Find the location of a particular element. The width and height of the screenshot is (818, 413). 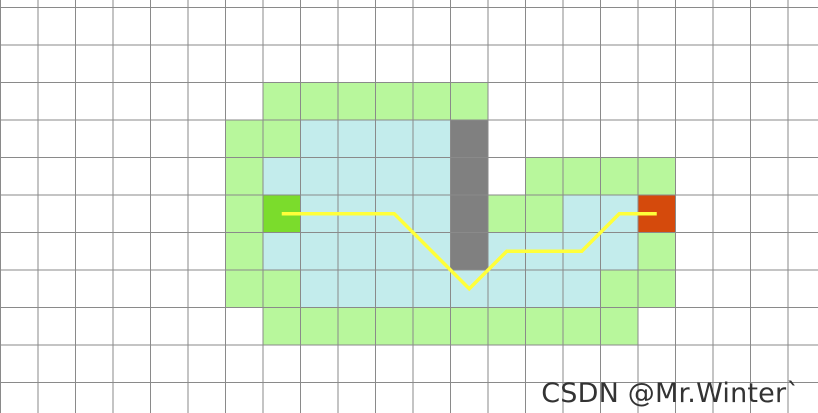

planned-path is located at coordinates (469, 252).